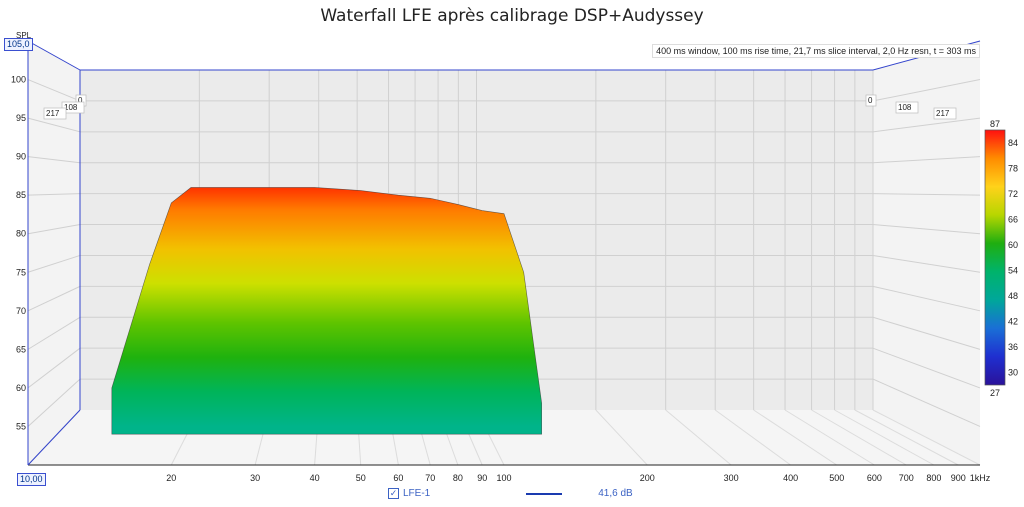 This screenshot has width=1024, height=507. I want to click on y-top-input: 105,0, so click(18, 44).